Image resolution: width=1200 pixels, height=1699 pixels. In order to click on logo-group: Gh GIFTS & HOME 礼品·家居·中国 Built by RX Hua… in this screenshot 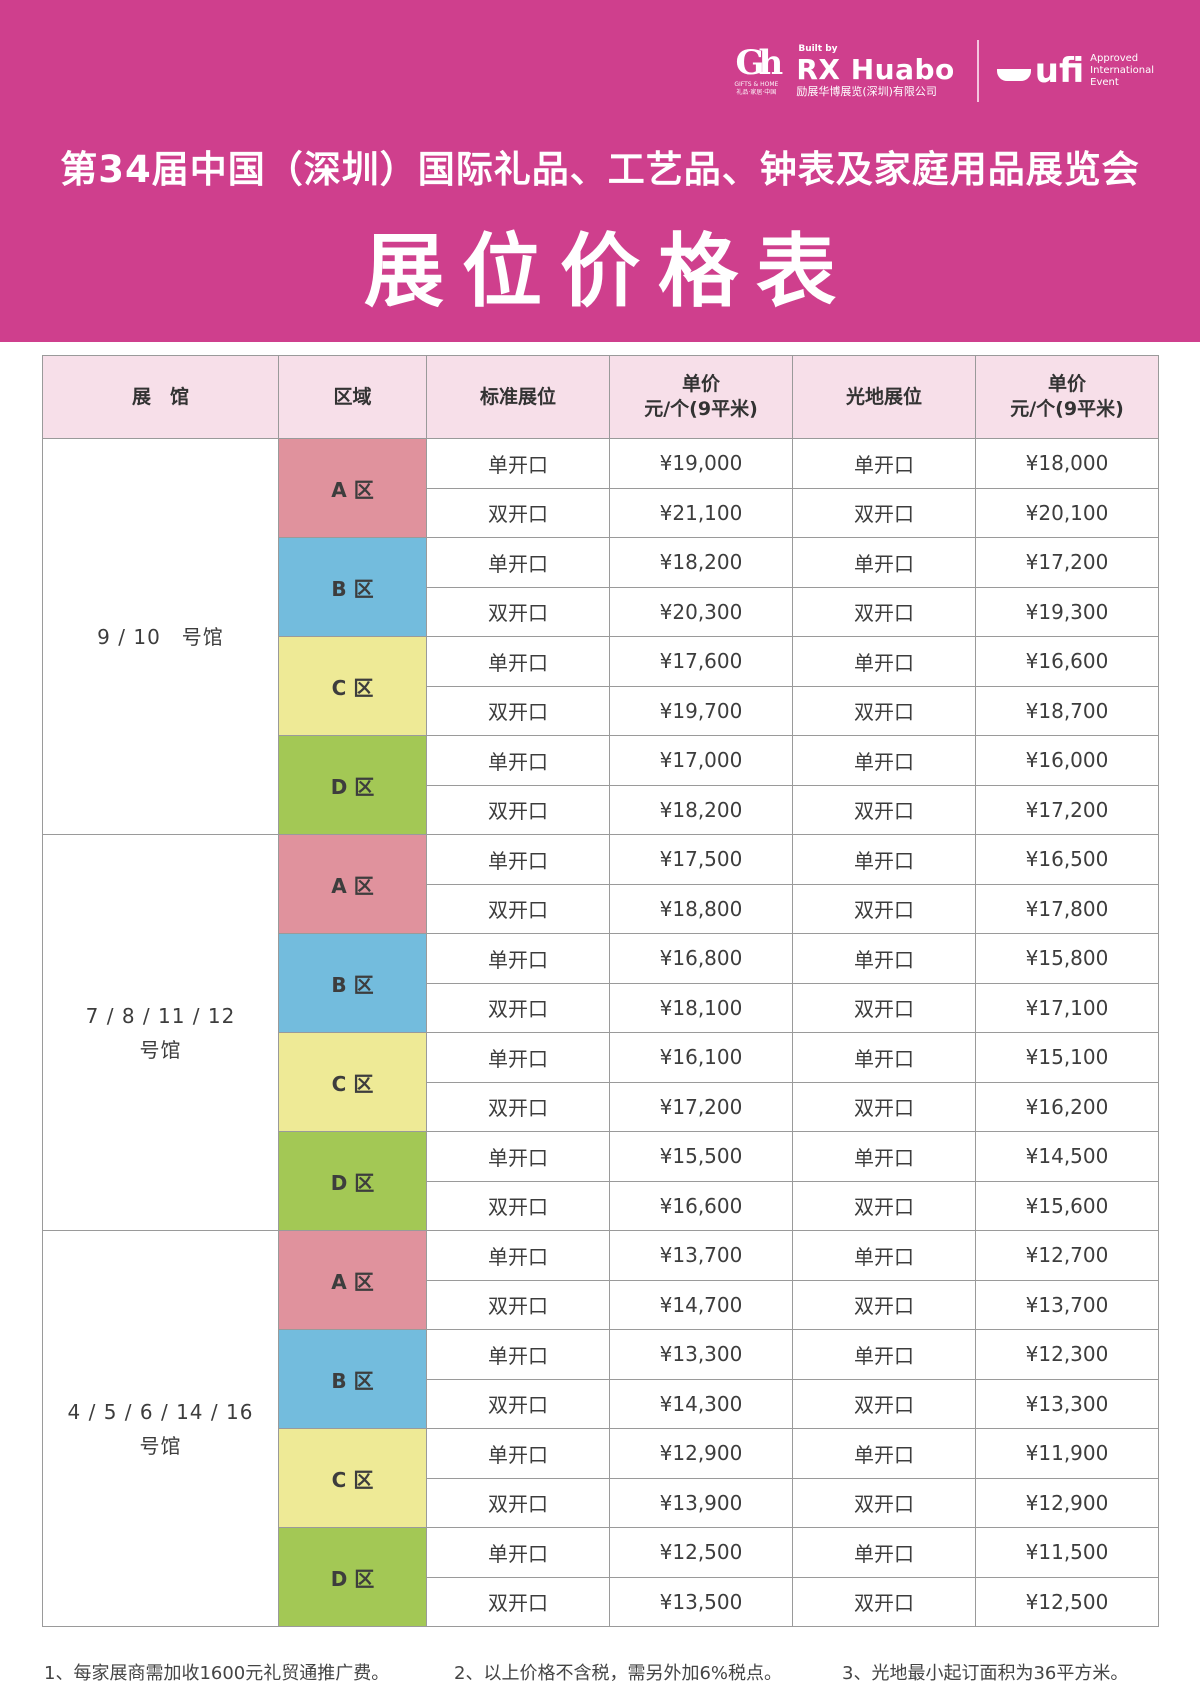, I will do `click(940, 71)`.